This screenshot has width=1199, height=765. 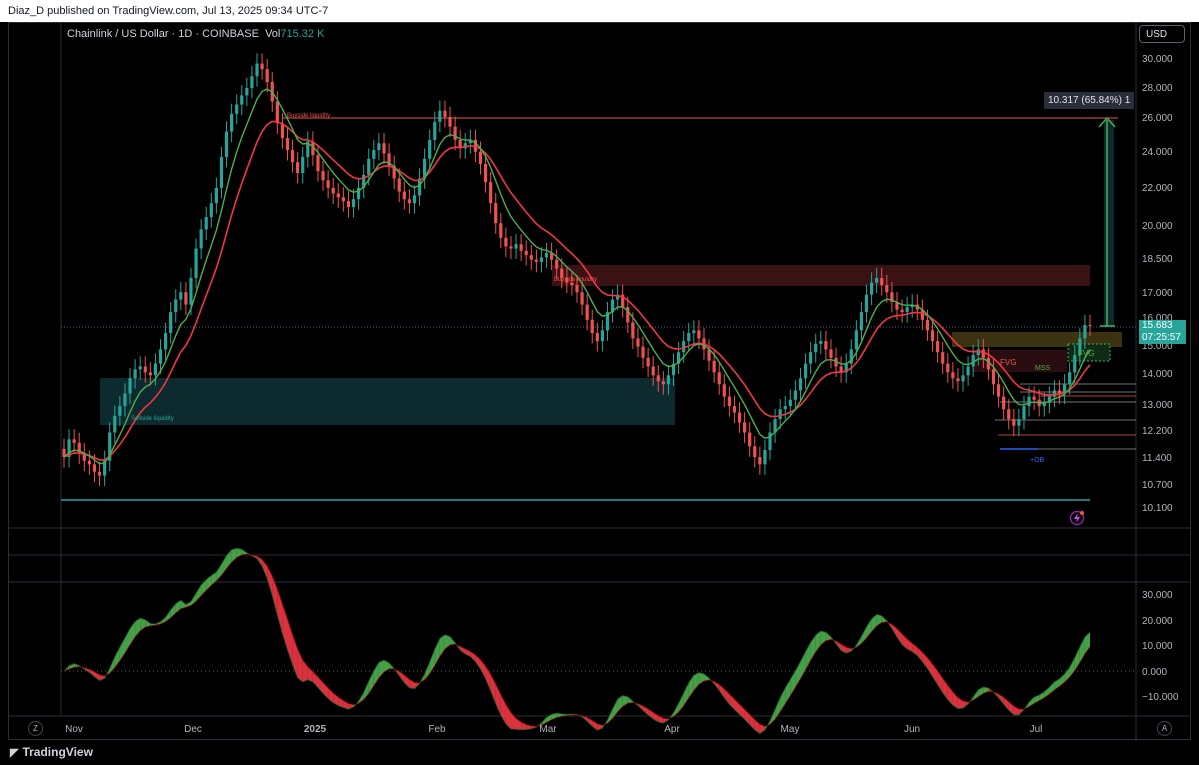 What do you see at coordinates (1164, 728) in the screenshot?
I see `auto-scale-button: A` at bounding box center [1164, 728].